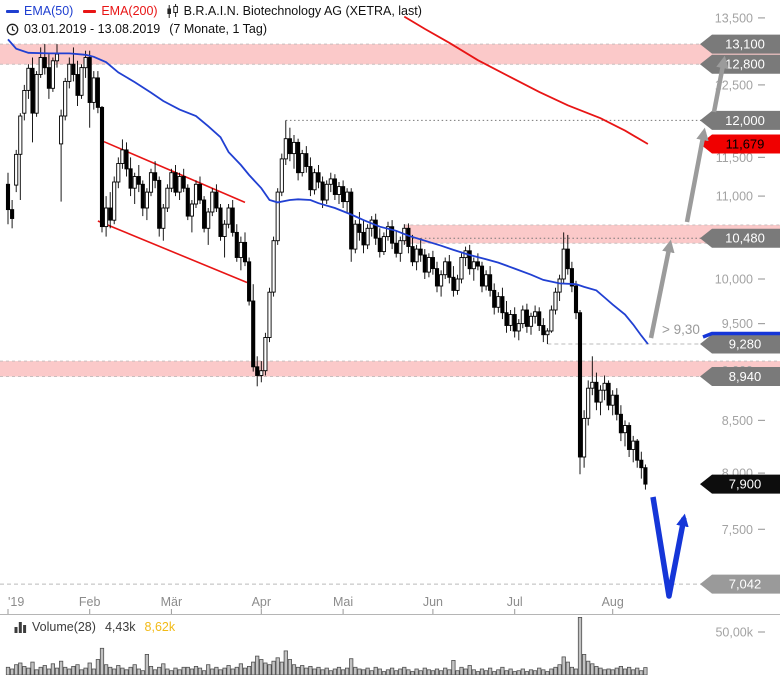 Image resolution: width=780 pixels, height=675 pixels. Describe the element at coordinates (745, 64) in the screenshot. I see `svg-text: 12,800` at that location.